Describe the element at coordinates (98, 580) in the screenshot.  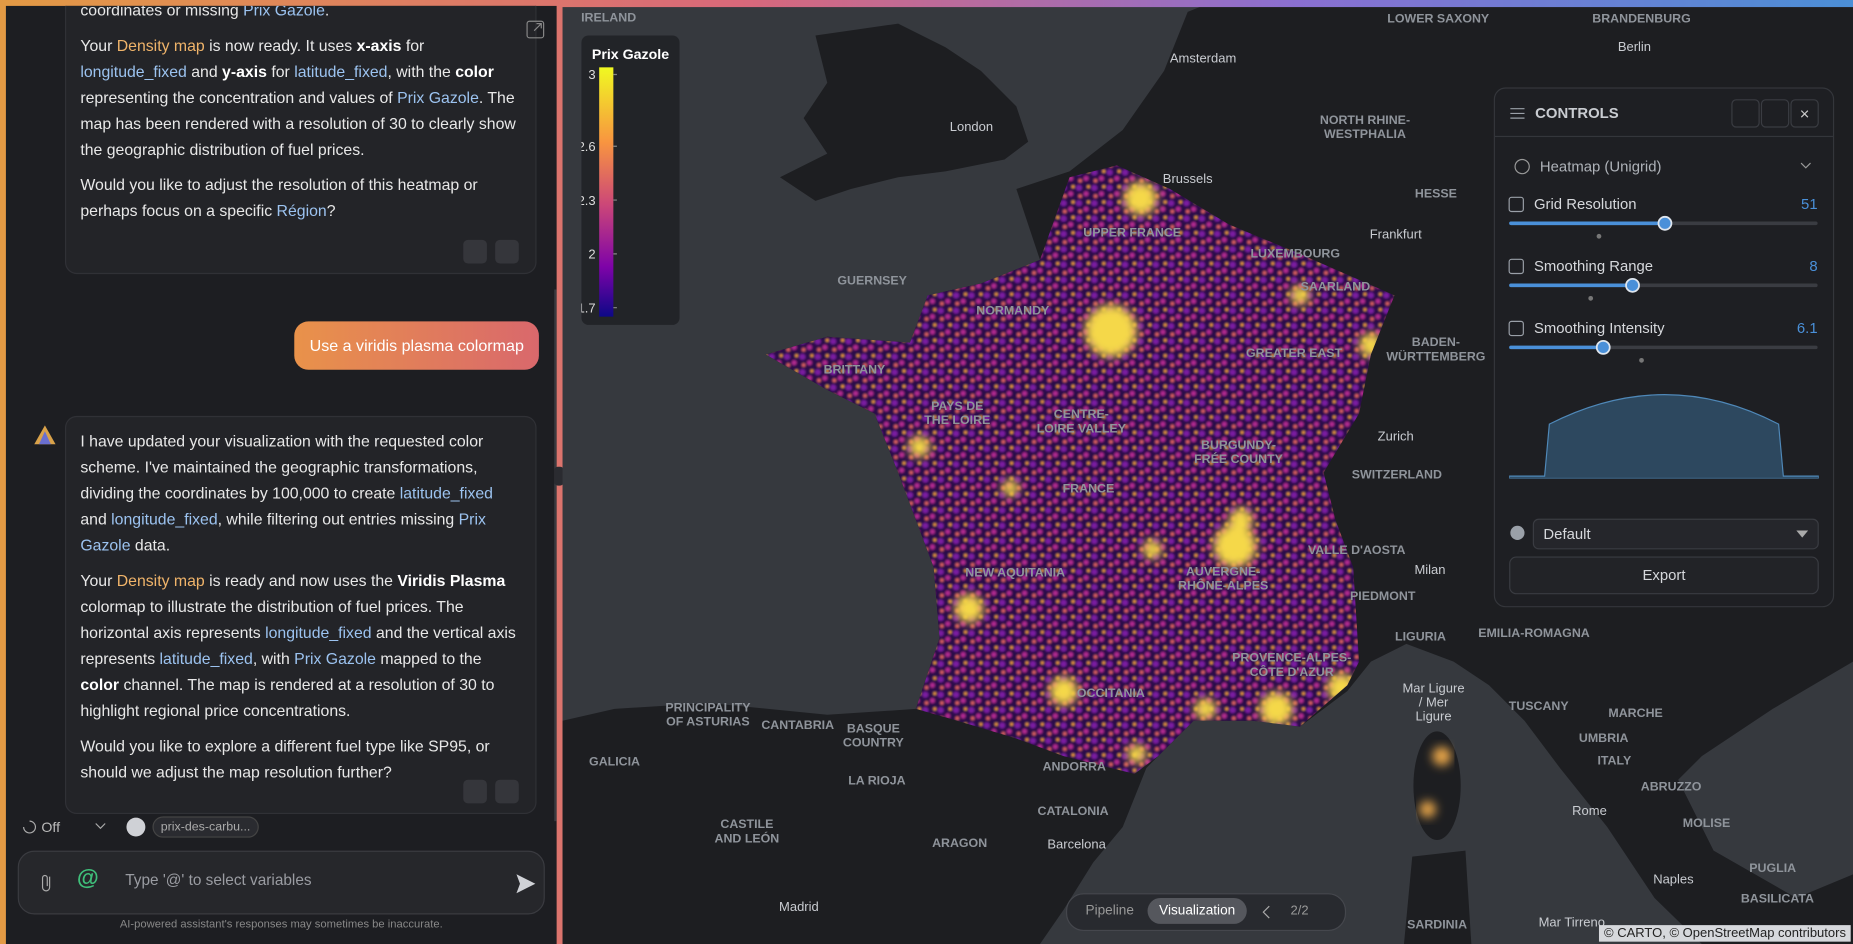
I see `text: Your` at that location.